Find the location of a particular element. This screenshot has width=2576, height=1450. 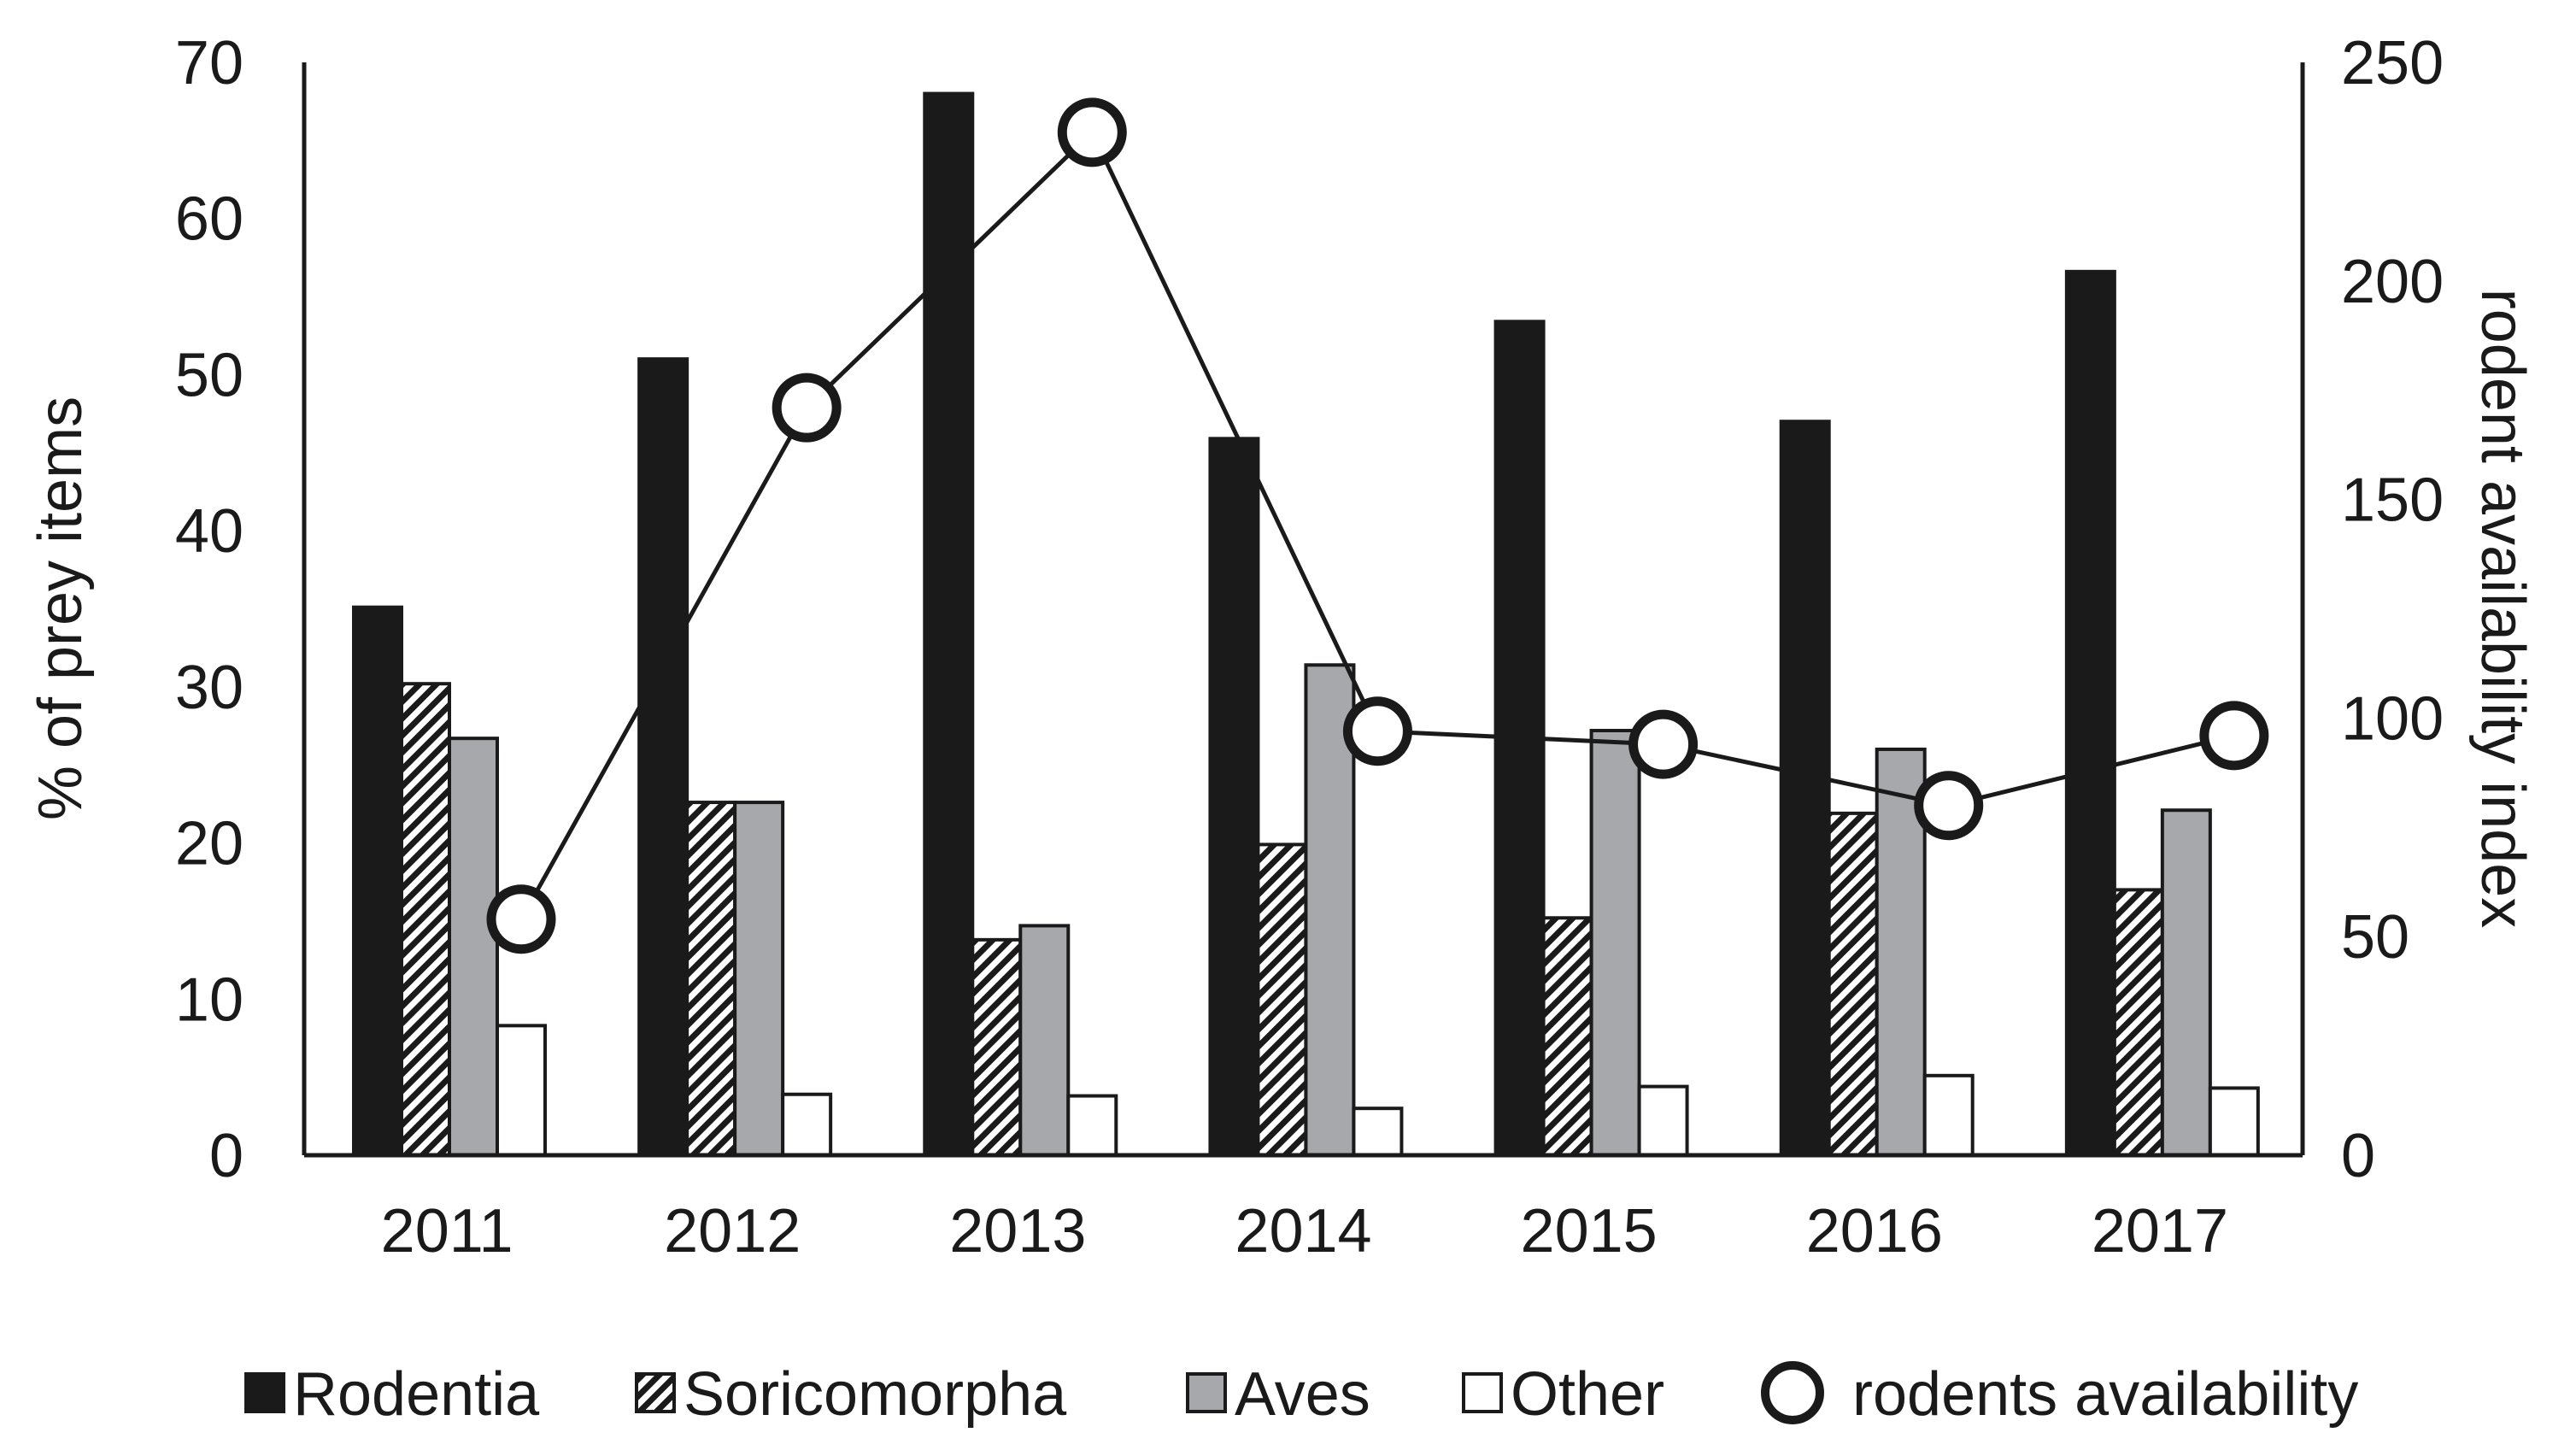

x-tick-labels: 2011 2012 2013 2014 2015 2016 2017 is located at coordinates (1304, 1231).